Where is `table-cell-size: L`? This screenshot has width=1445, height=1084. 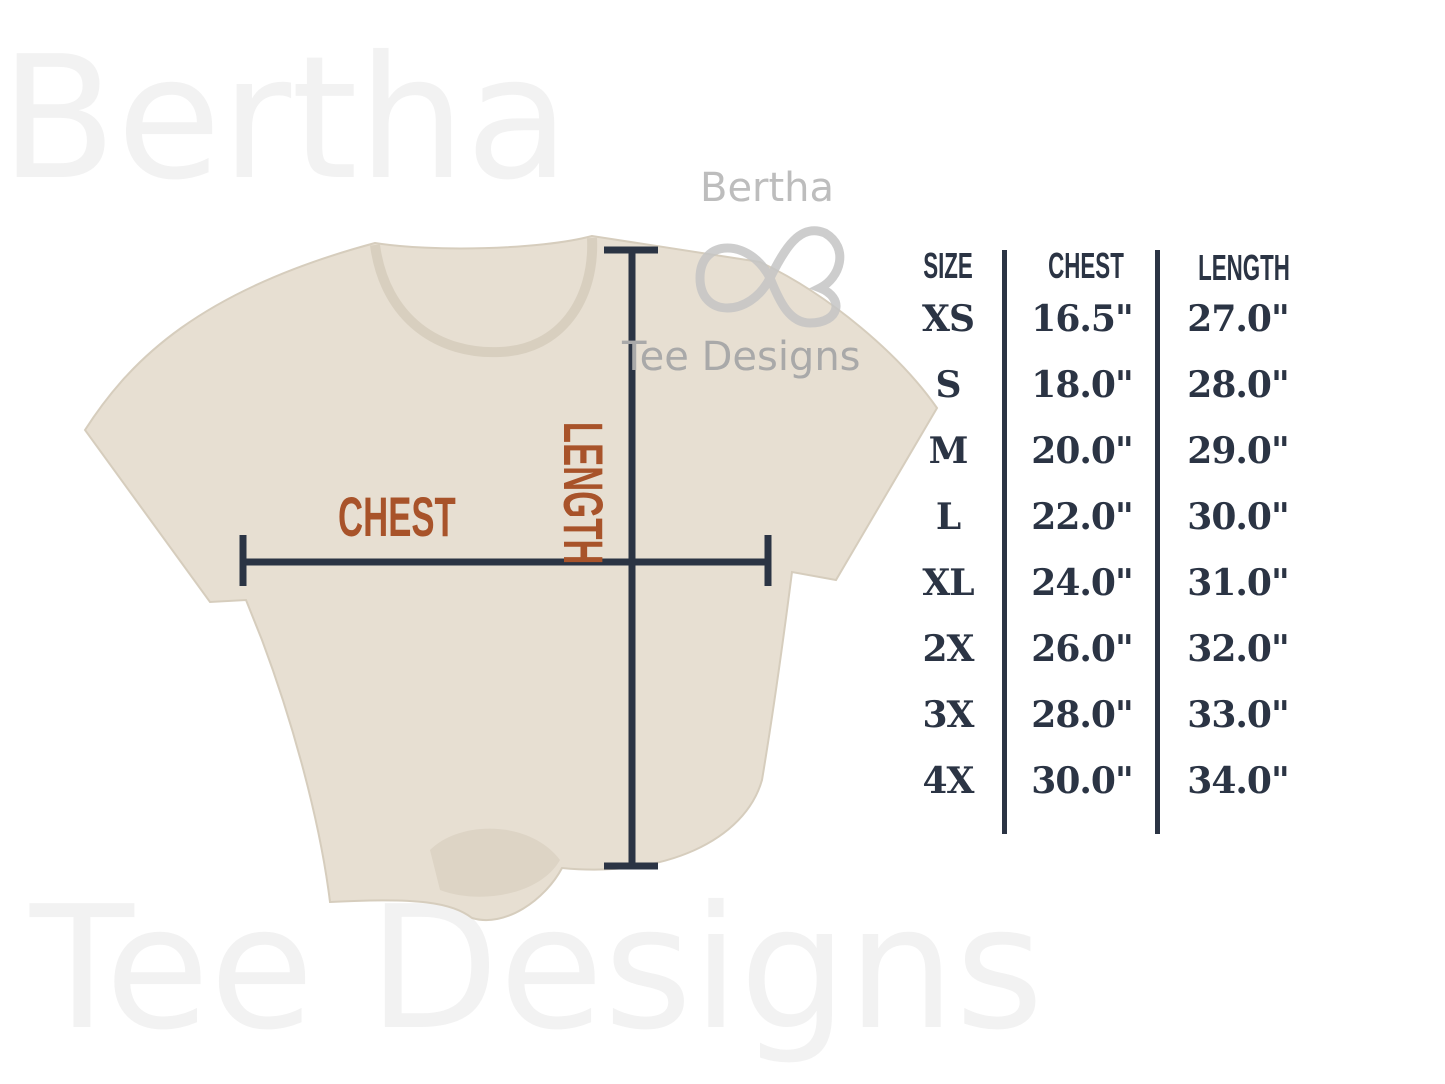 table-cell-size: L is located at coordinates (948, 517).